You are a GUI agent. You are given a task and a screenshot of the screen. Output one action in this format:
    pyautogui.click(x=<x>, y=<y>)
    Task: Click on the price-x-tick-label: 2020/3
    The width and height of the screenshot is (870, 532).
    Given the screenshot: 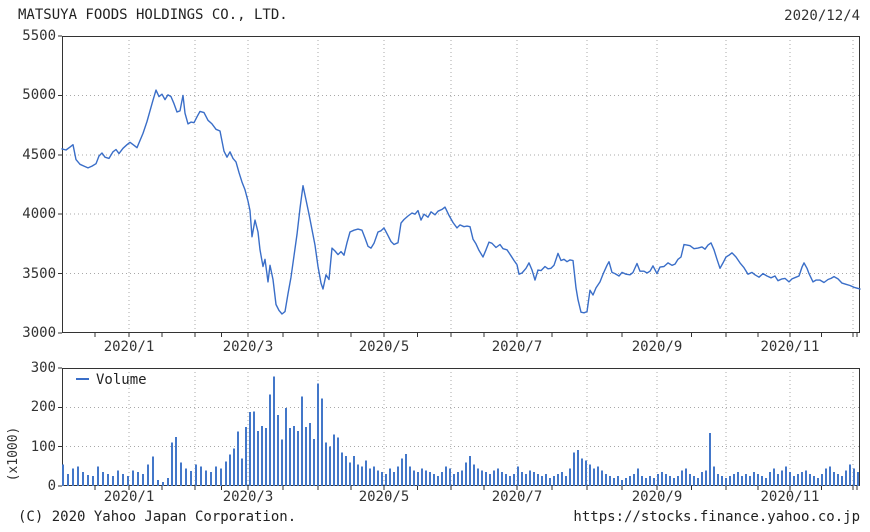 What is the action you would take?
    pyautogui.click(x=248, y=347)
    